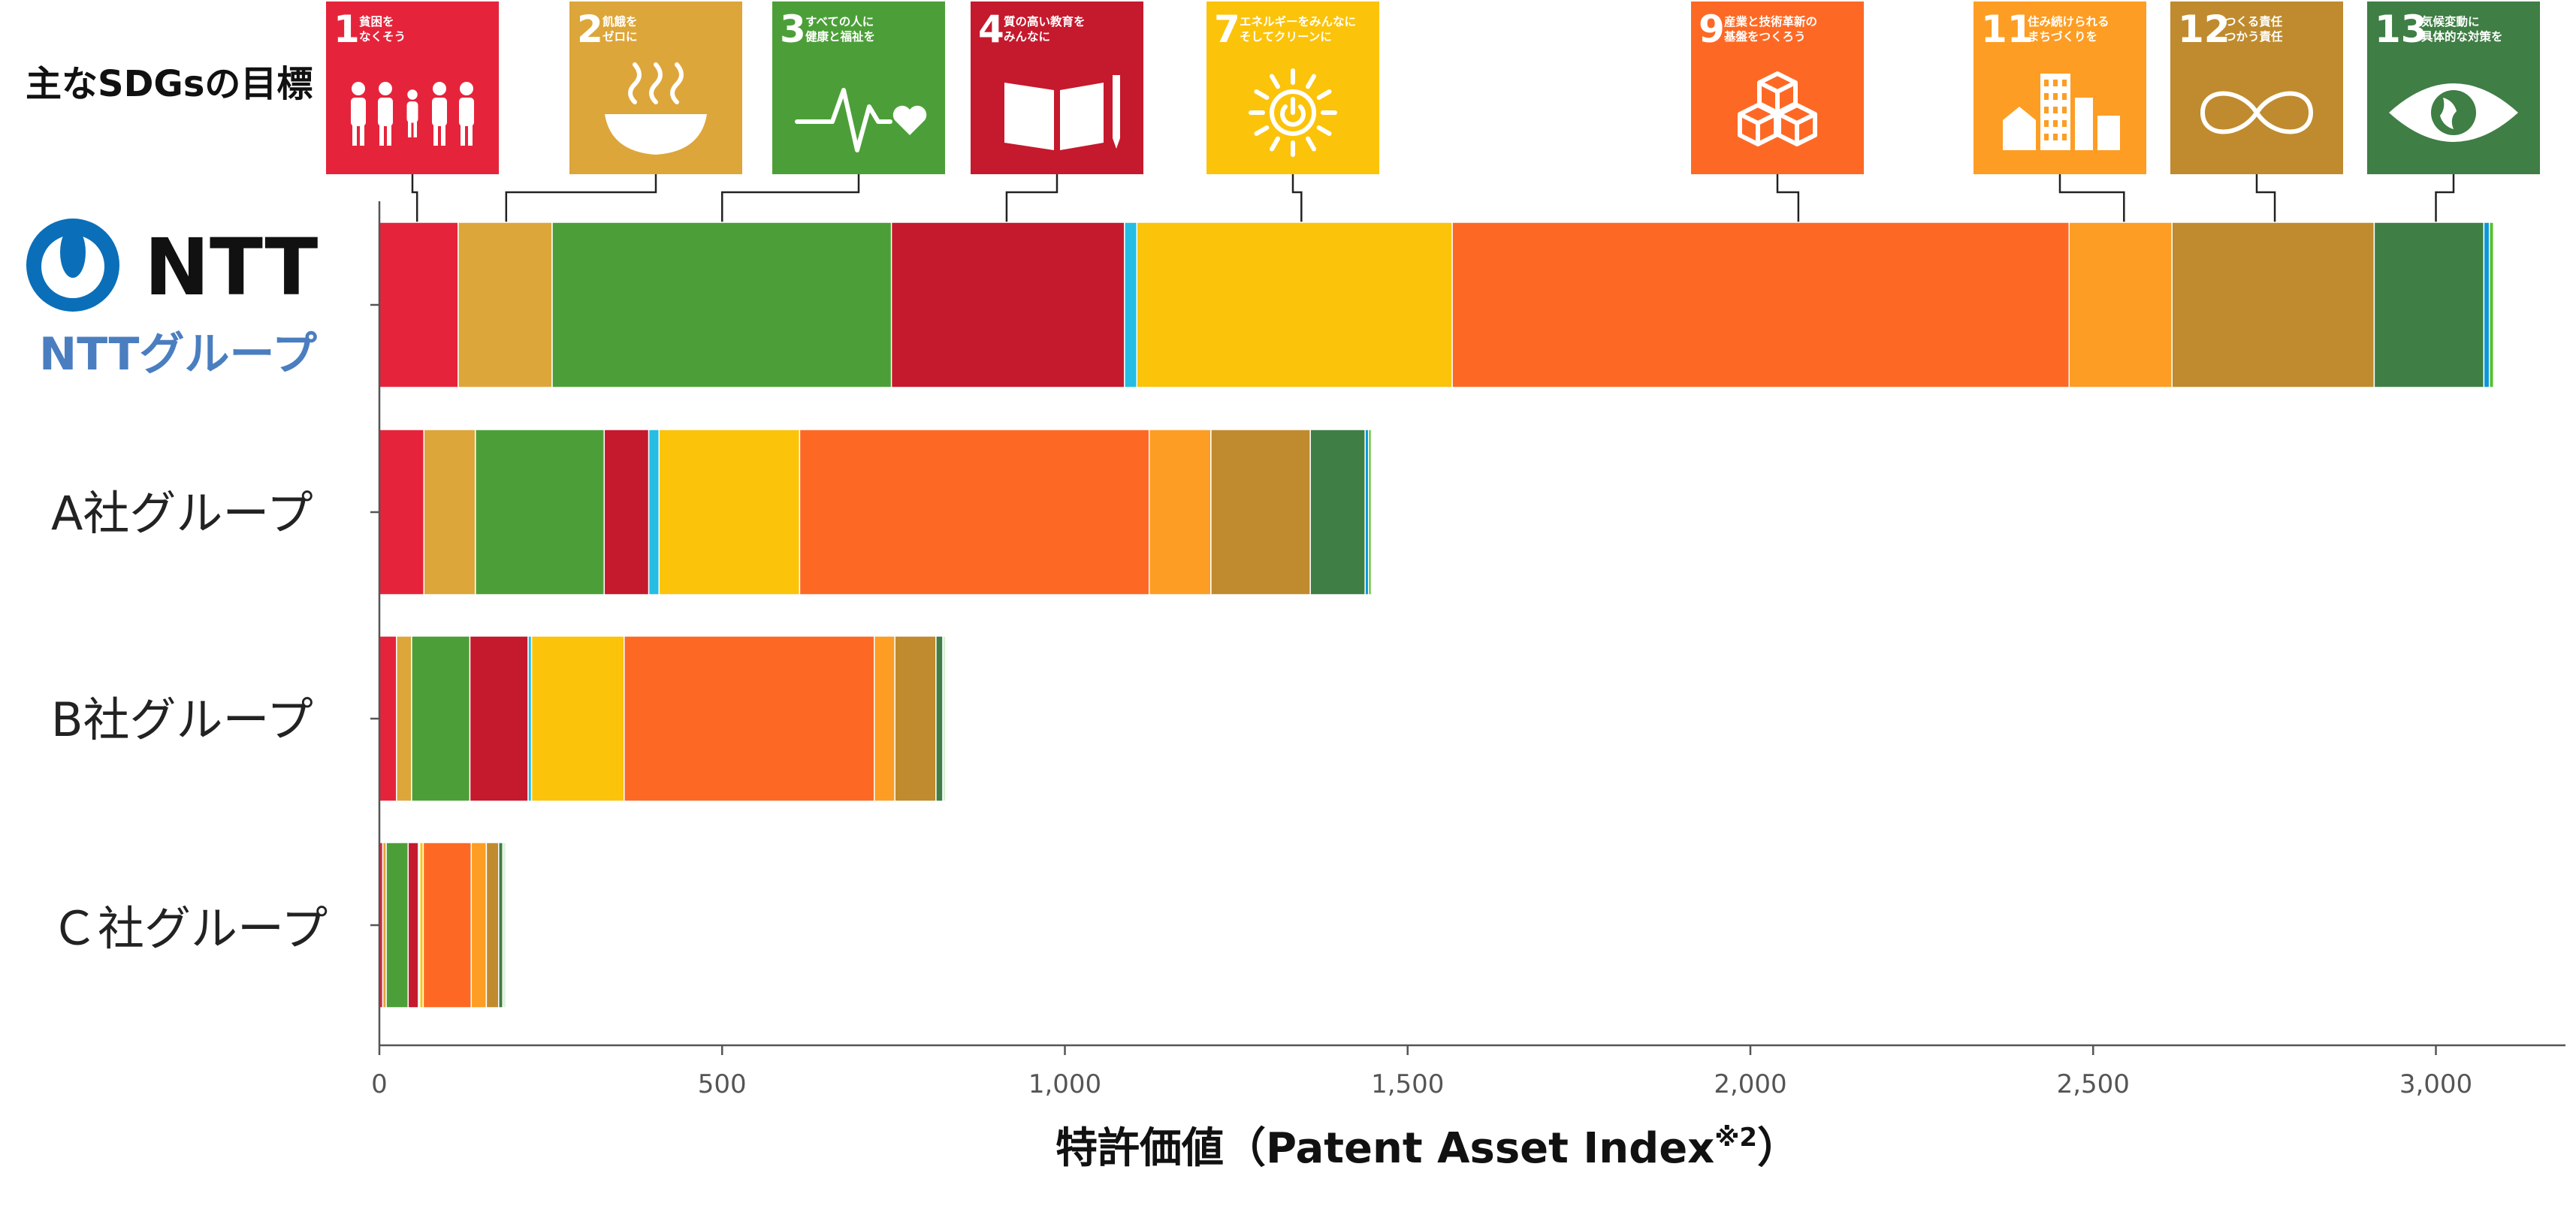 This screenshot has width=2576, height=1206. What do you see at coordinates (1764, 36) in the screenshot?
I see `sdg-caption-line2: 基盤をつくろう` at bounding box center [1764, 36].